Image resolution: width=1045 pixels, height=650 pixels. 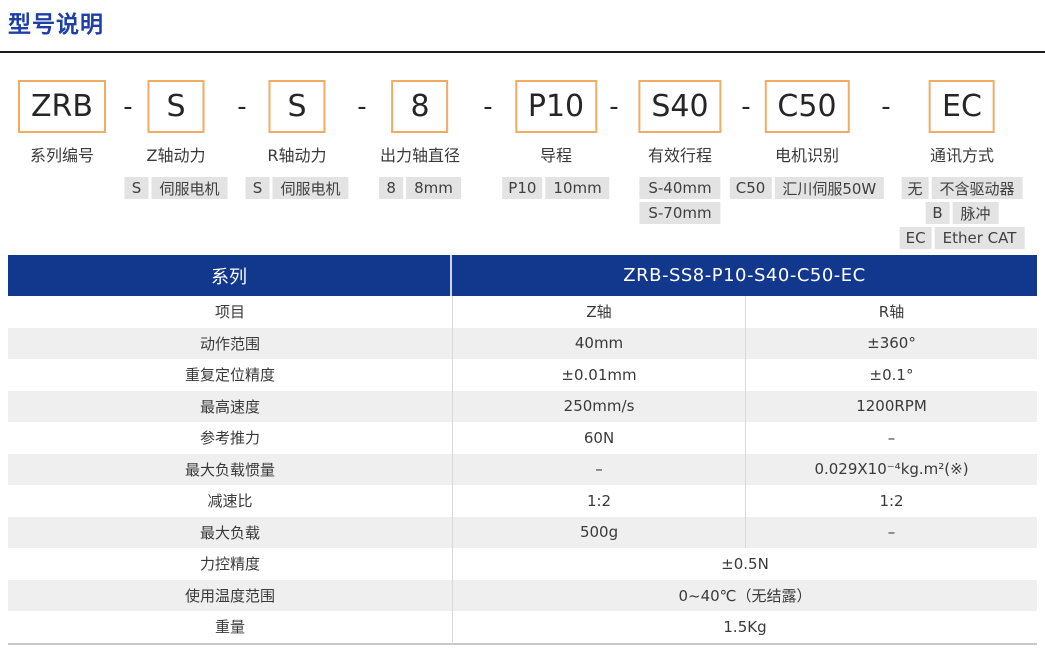 I want to click on option-value: 8mm, so click(x=433, y=188).